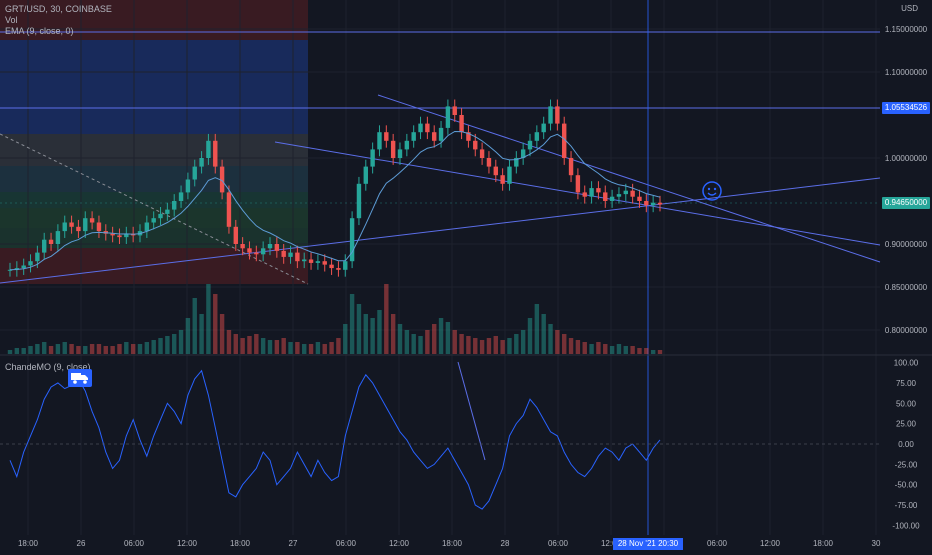  I want to click on time-tick-label: 26, so click(81, 543).